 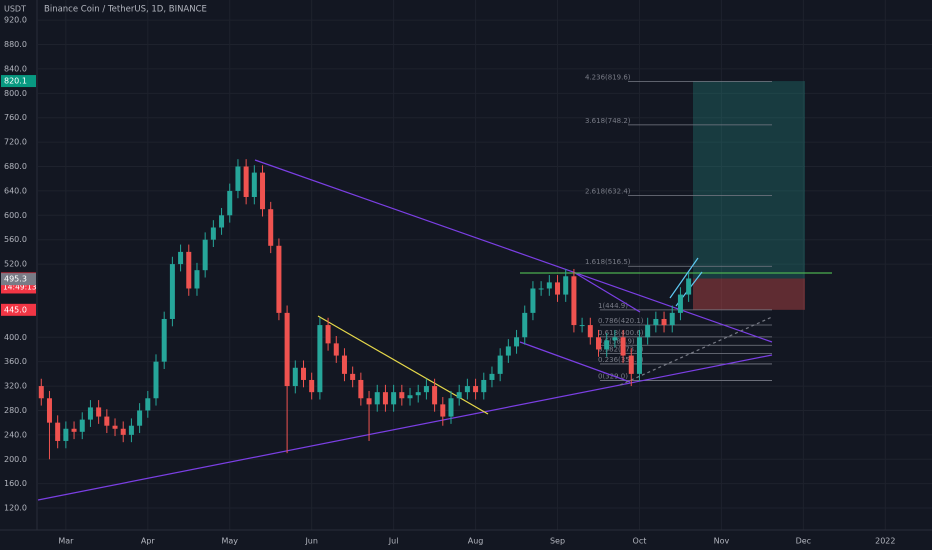 What do you see at coordinates (15, 279) in the screenshot?
I see `price-badge-label: 495.3` at bounding box center [15, 279].